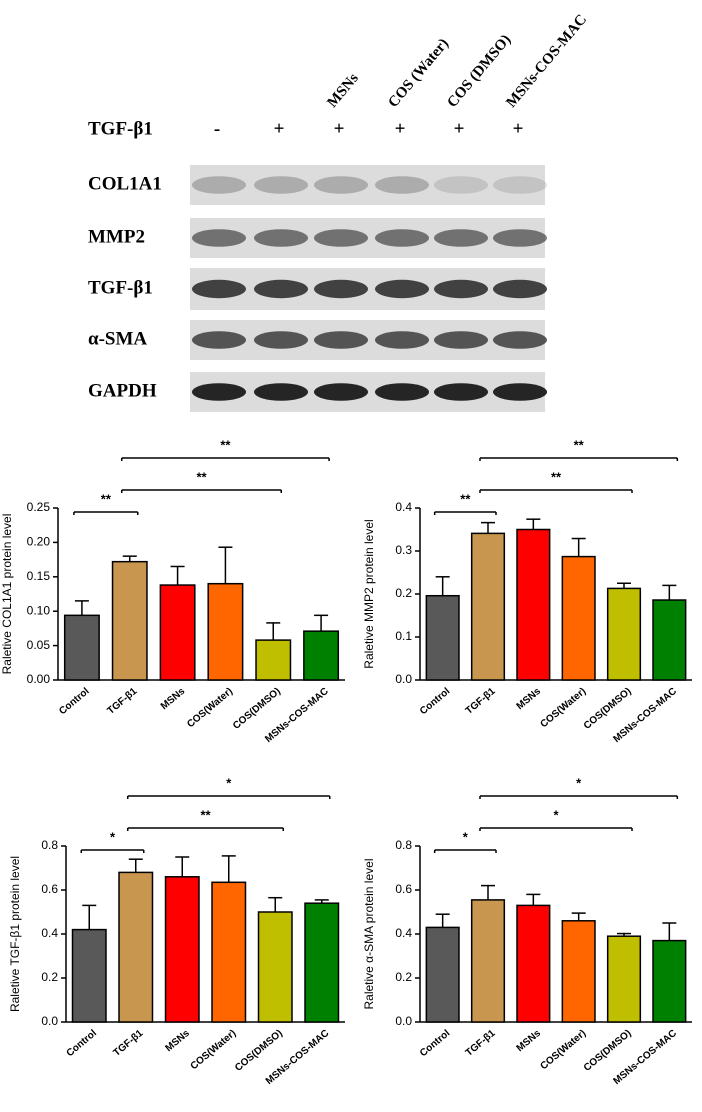 Image resolution: width=702 pixels, height=1112 pixels. I want to click on y-tick-label: 0.4, so click(403, 933).